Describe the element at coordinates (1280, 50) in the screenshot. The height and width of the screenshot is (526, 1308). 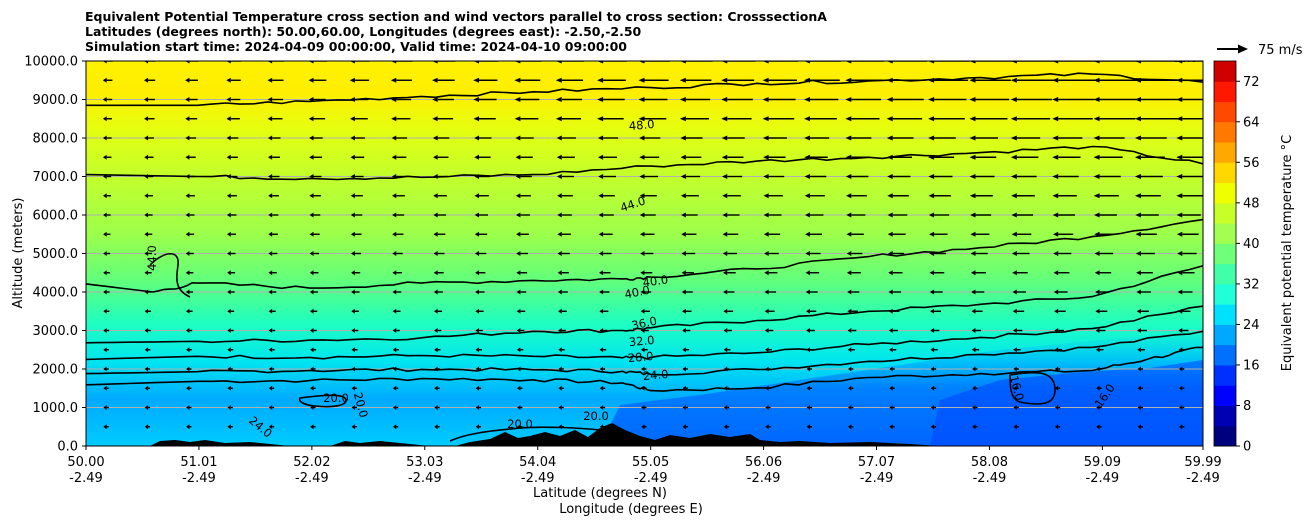
I see `quiver-key-label: 75 m/s` at that location.